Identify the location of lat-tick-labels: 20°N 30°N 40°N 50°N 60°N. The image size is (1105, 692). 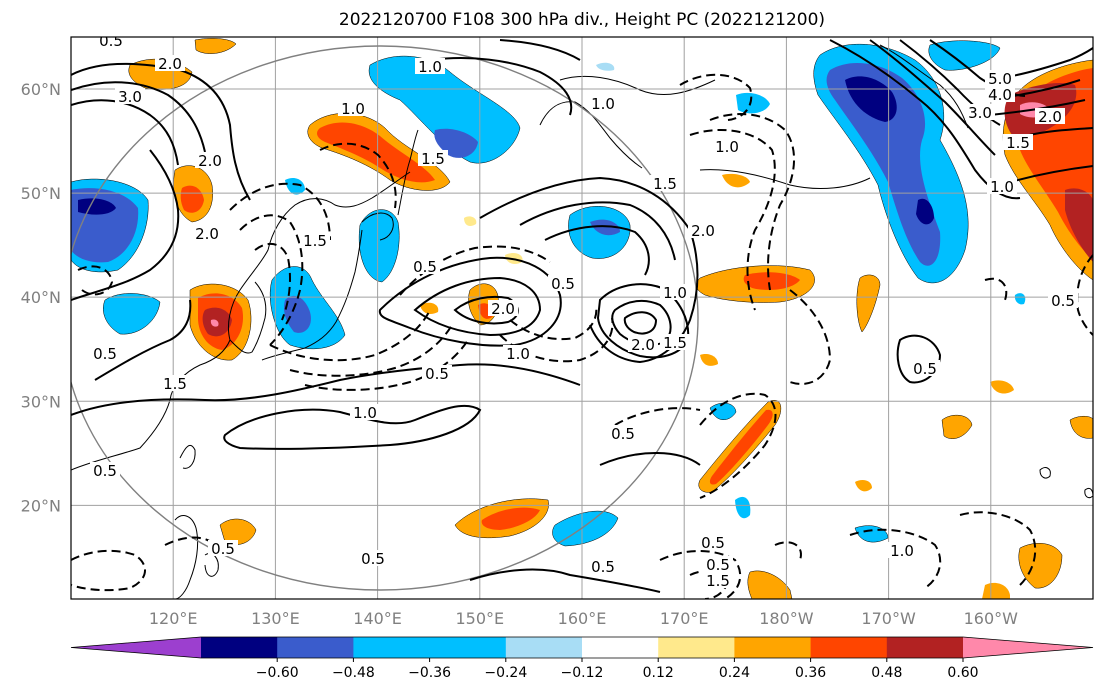
(41, 297).